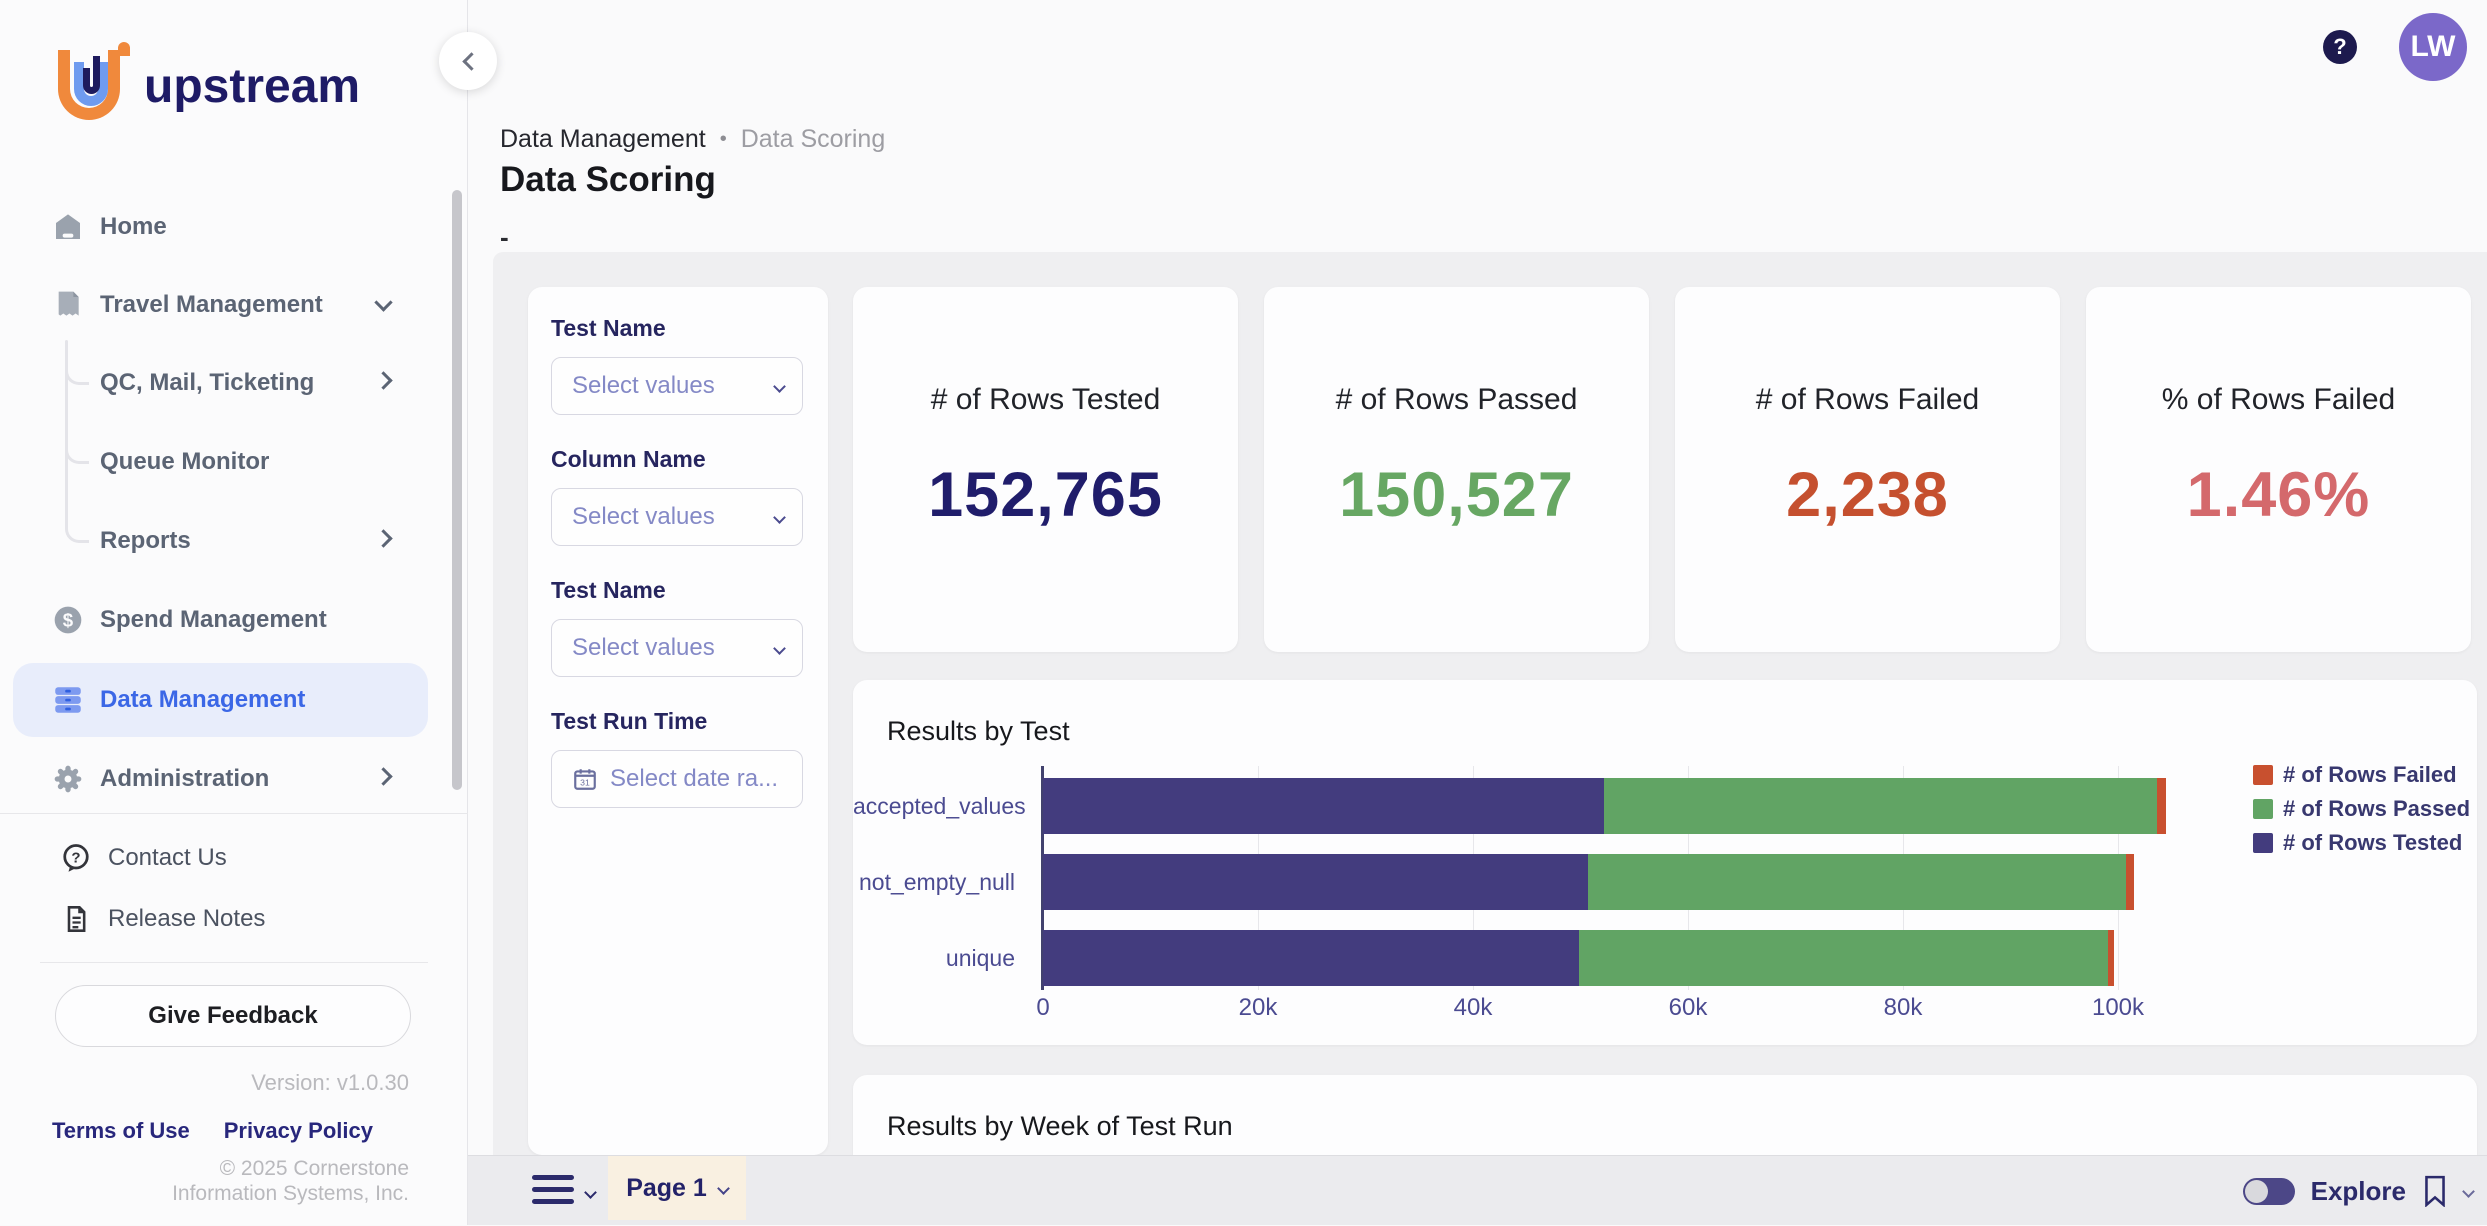 This screenshot has width=2487, height=1226. Describe the element at coordinates (68, 305) in the screenshot. I see `receipt-icon` at that location.